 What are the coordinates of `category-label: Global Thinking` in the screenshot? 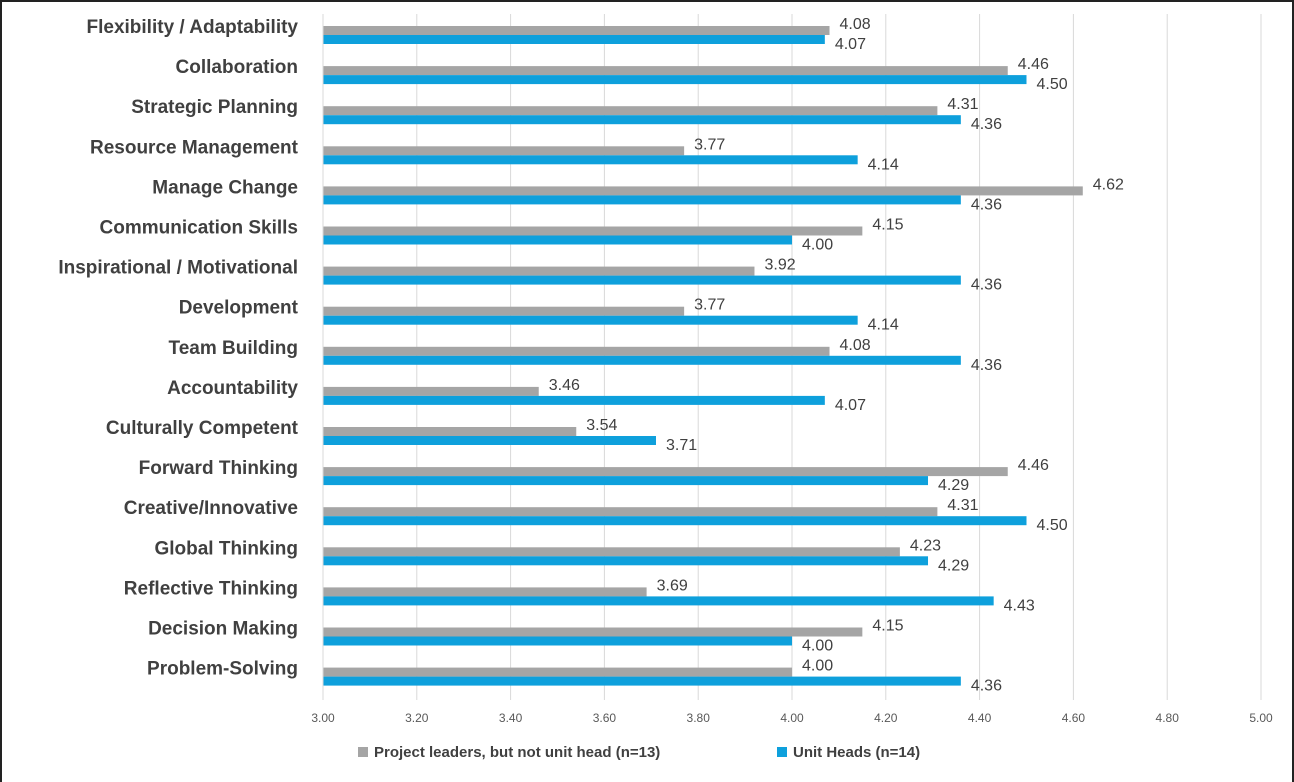 It's located at (226, 548).